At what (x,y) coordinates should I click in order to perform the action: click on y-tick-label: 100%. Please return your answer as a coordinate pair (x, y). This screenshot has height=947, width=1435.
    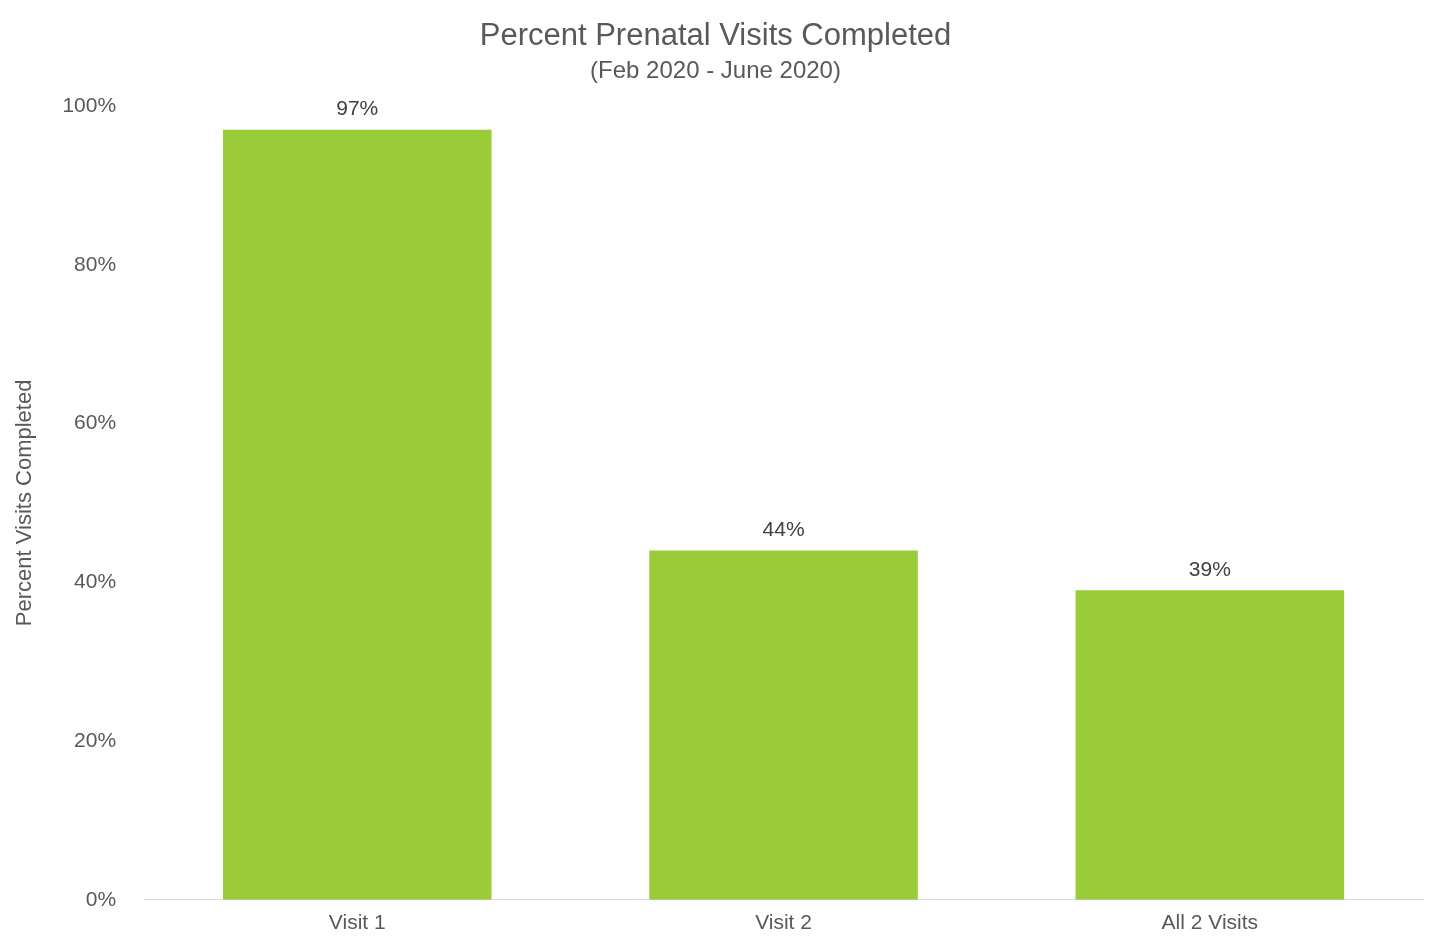
    Looking at the image, I should click on (89, 104).